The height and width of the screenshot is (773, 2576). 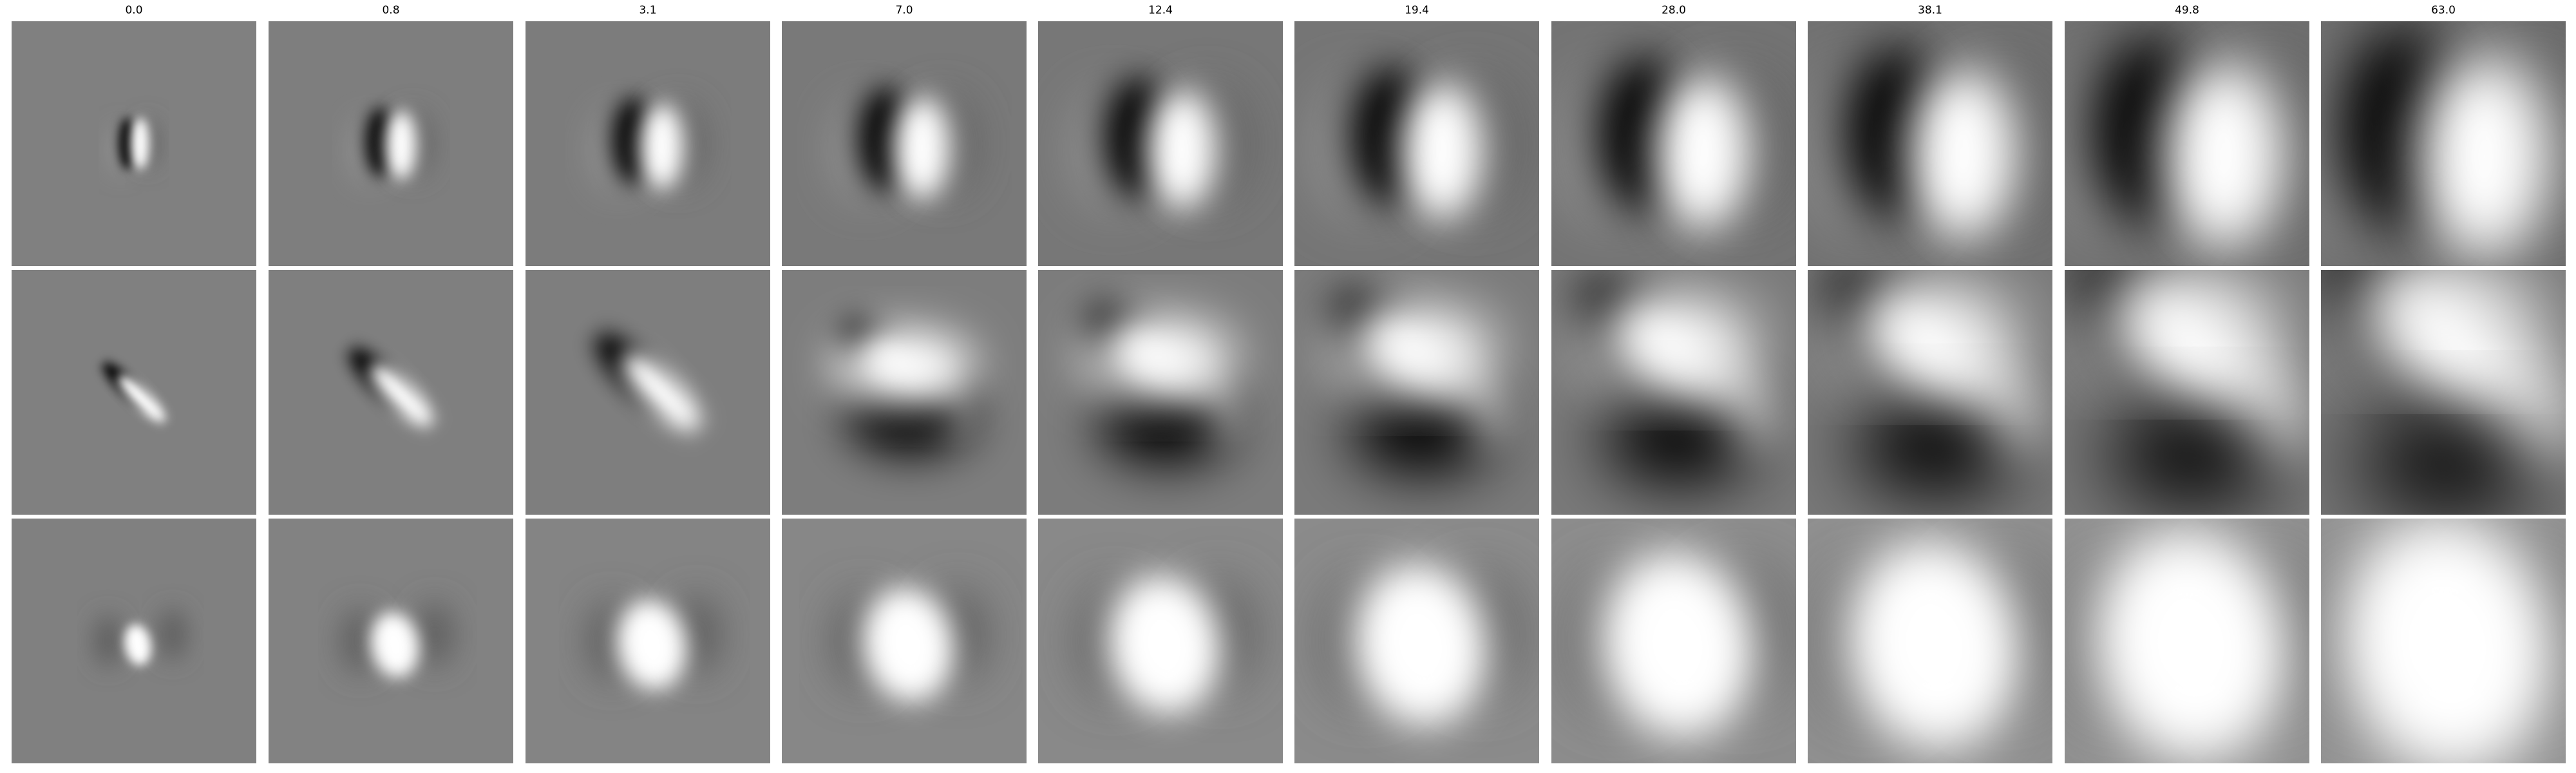 I want to click on filter-panel-row1-col5, so click(x=1160, y=143).